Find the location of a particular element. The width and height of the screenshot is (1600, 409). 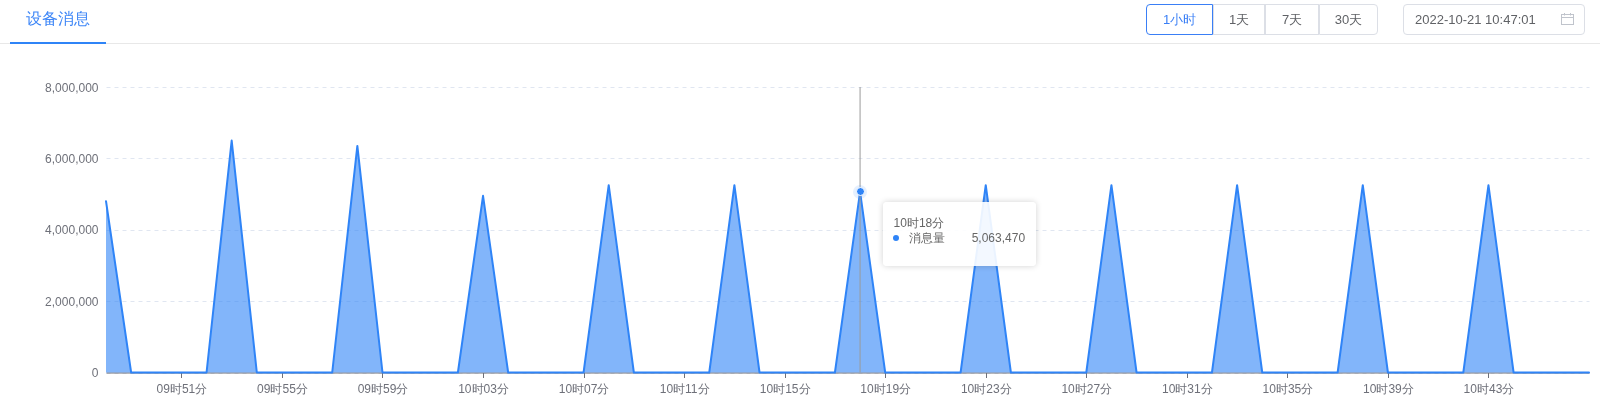

x-tick-label: 10时31分 is located at coordinates (1187, 389).